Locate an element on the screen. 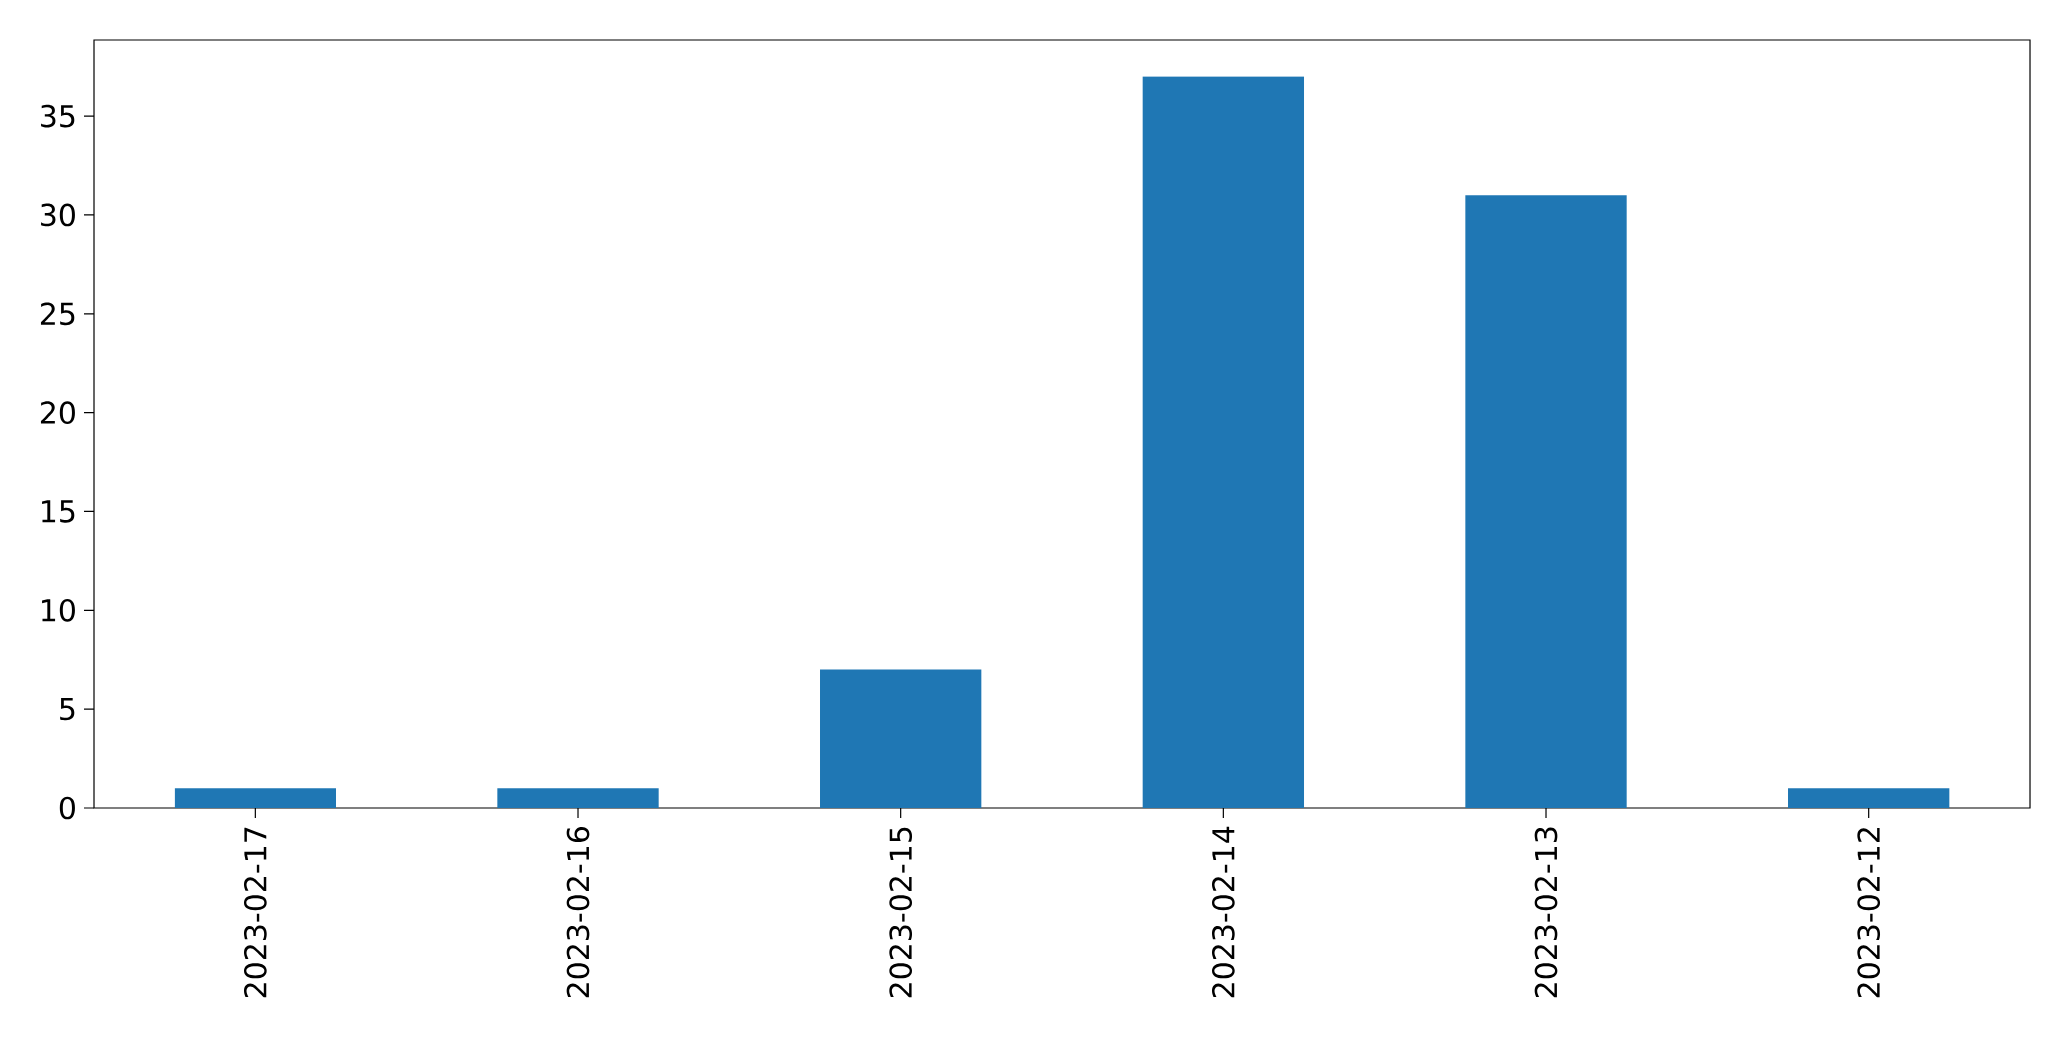  y-tick-label: 15 is located at coordinates (58, 511).